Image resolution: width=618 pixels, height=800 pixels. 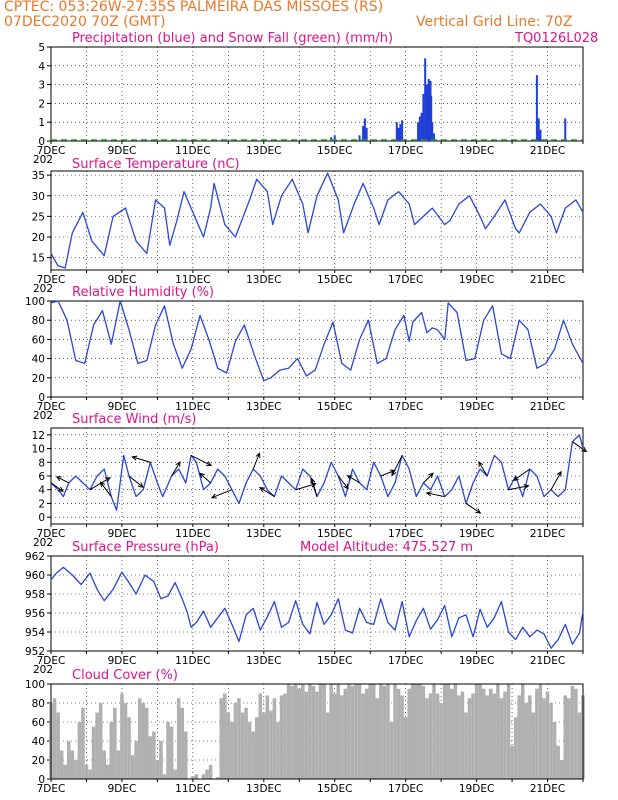 I want to click on pressure-ytick-label: 962, so click(x=35, y=557).